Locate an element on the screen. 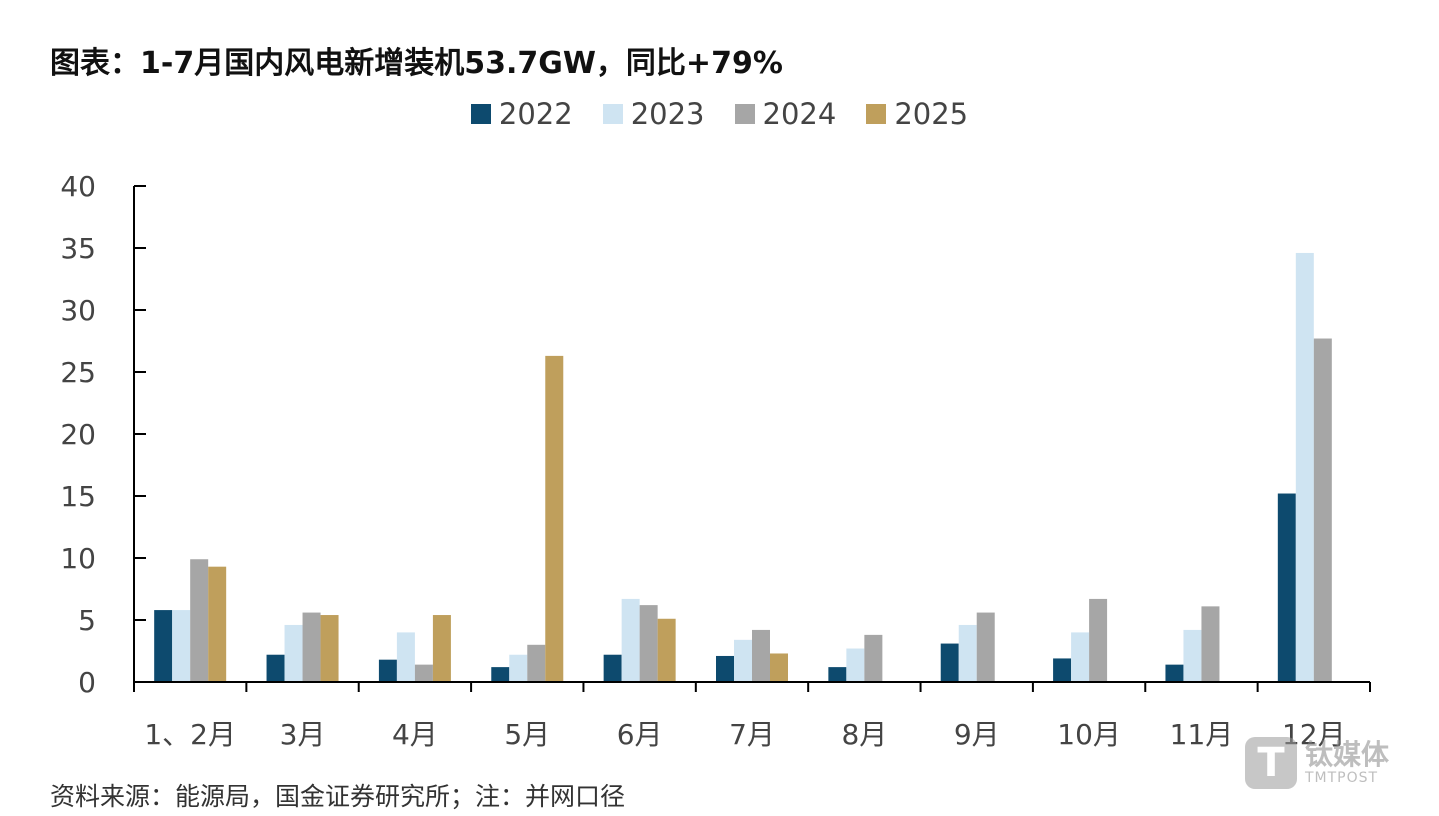 The image size is (1439, 816). watermark: T 钛媒体 TMTPOST is located at coordinates (1317, 763).